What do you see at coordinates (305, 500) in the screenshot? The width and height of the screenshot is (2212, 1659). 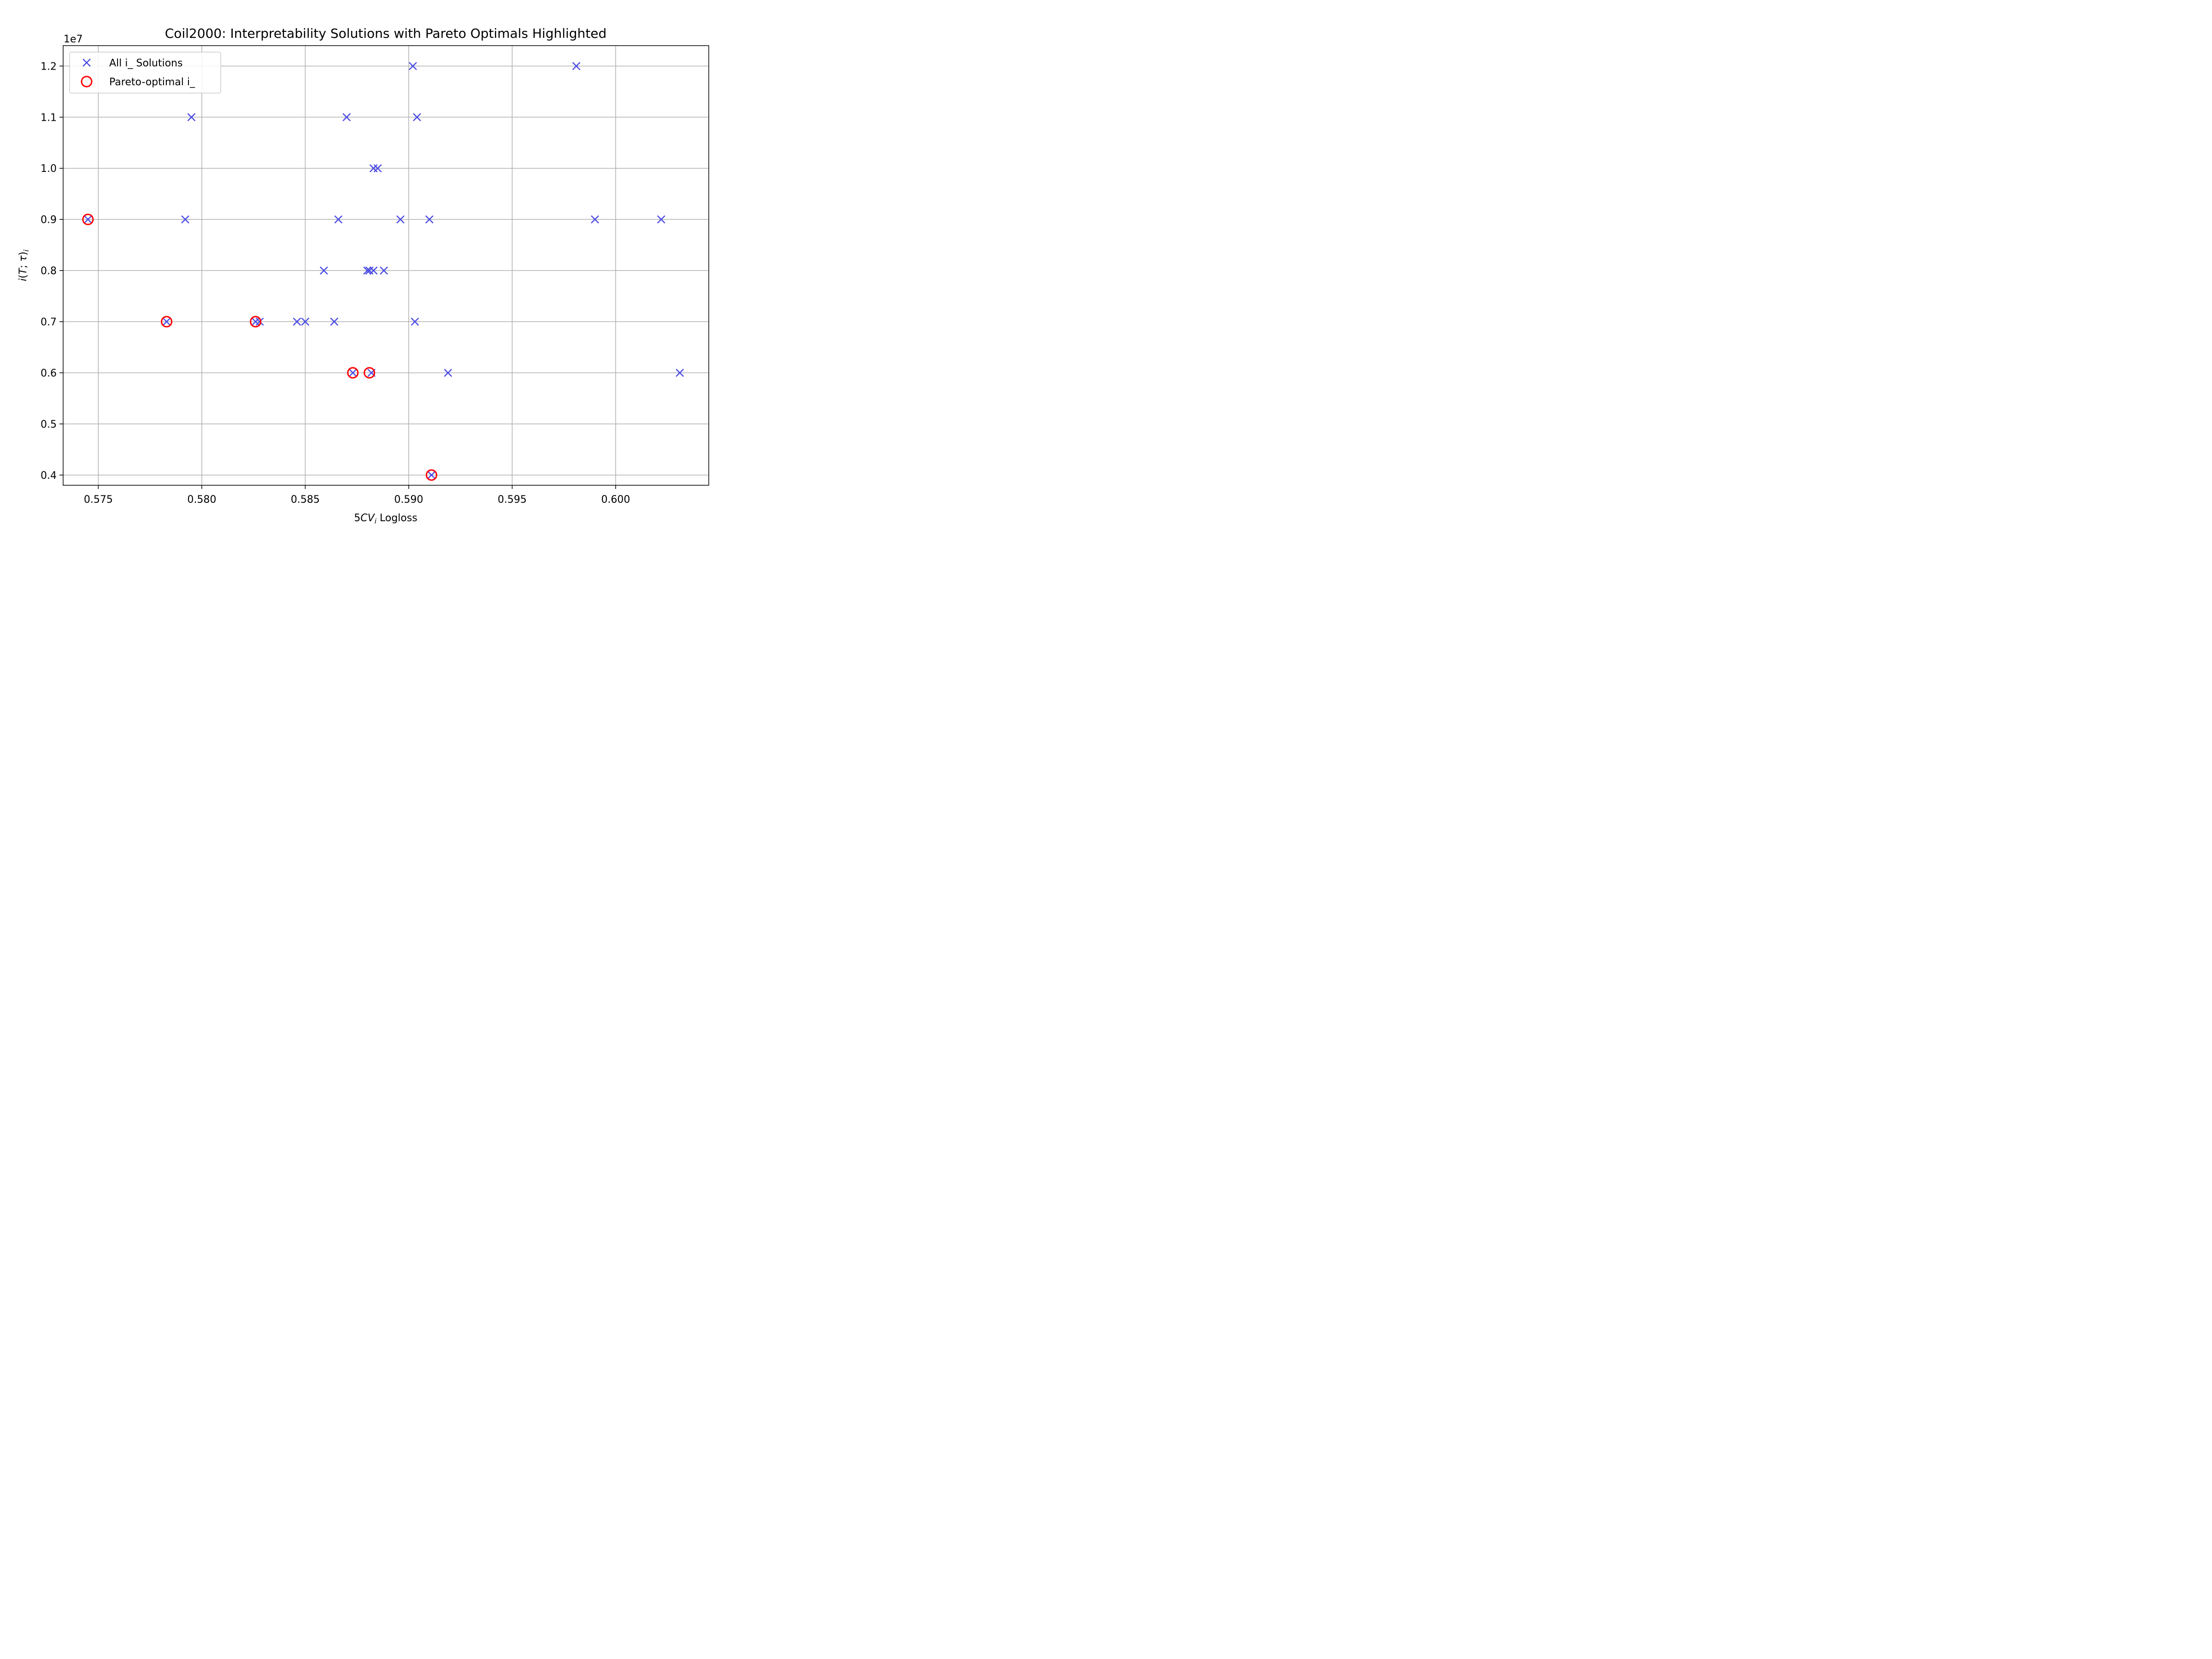 I see `x-tick-label: 0.585` at bounding box center [305, 500].